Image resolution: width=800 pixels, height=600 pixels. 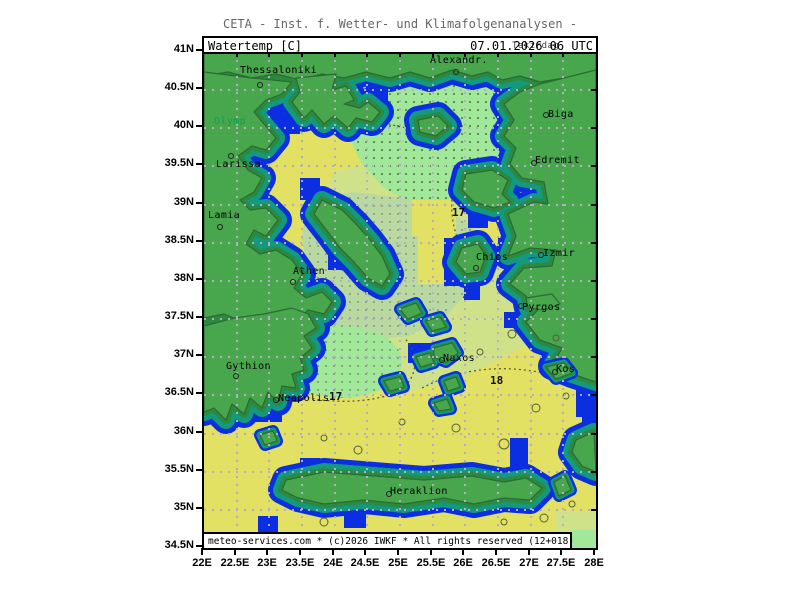 What do you see at coordinates (496, 563) in the screenshot?
I see `x-axis-label: 26.5E` at bounding box center [496, 563].